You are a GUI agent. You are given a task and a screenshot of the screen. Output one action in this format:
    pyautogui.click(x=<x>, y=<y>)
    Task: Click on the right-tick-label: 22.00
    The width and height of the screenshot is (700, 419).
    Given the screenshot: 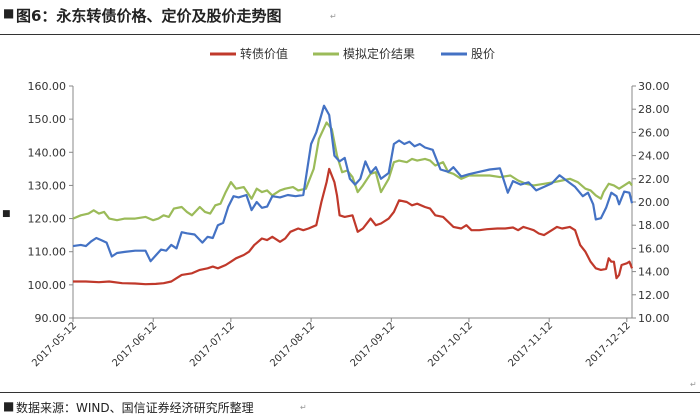 What is the action you would take?
    pyautogui.click(x=654, y=179)
    